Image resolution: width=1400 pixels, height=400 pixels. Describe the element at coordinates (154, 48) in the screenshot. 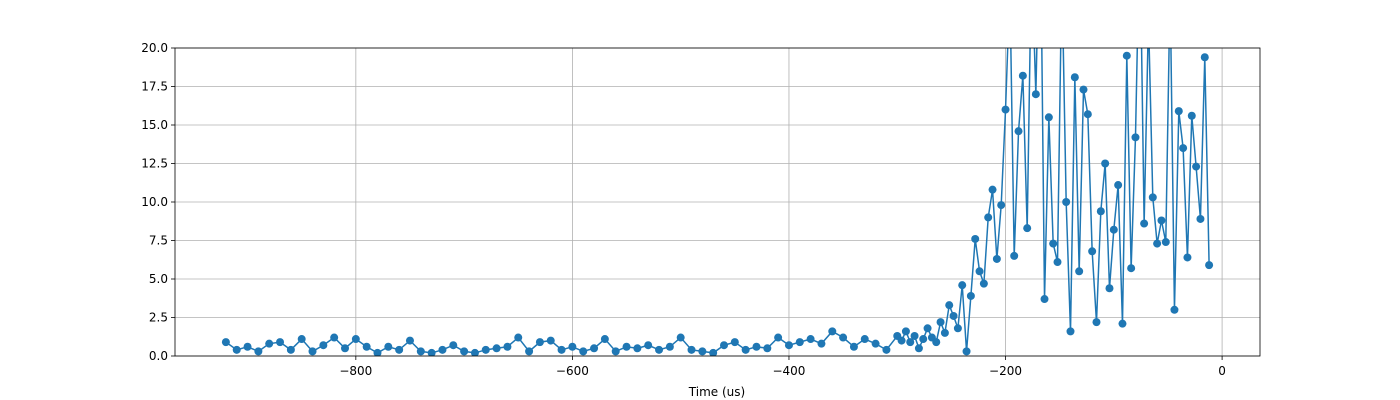

I see `y-tick-label: 20.0` at that location.